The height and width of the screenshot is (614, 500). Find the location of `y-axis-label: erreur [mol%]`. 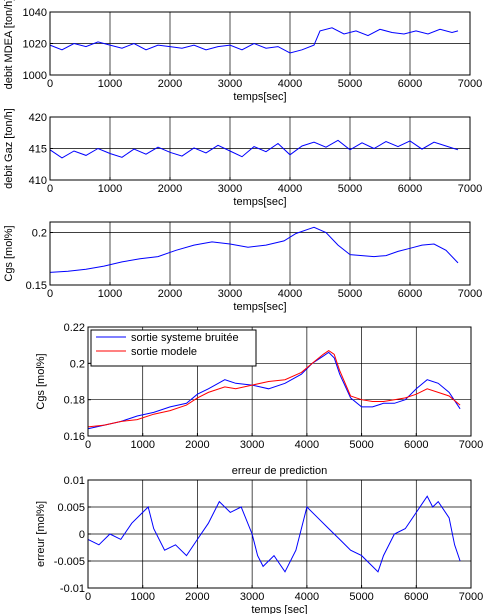

y-axis-label: erreur [mol%] is located at coordinates (41, 534).